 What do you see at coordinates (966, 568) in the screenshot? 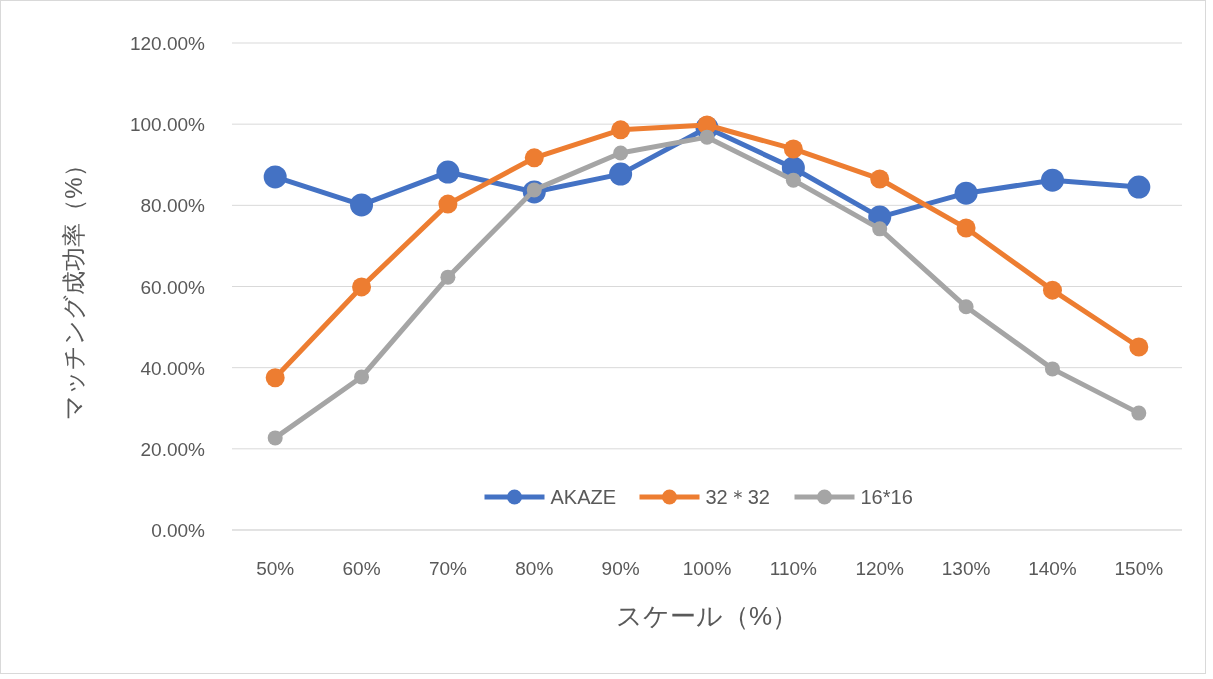
I see `x-tick-label: 130%` at bounding box center [966, 568].